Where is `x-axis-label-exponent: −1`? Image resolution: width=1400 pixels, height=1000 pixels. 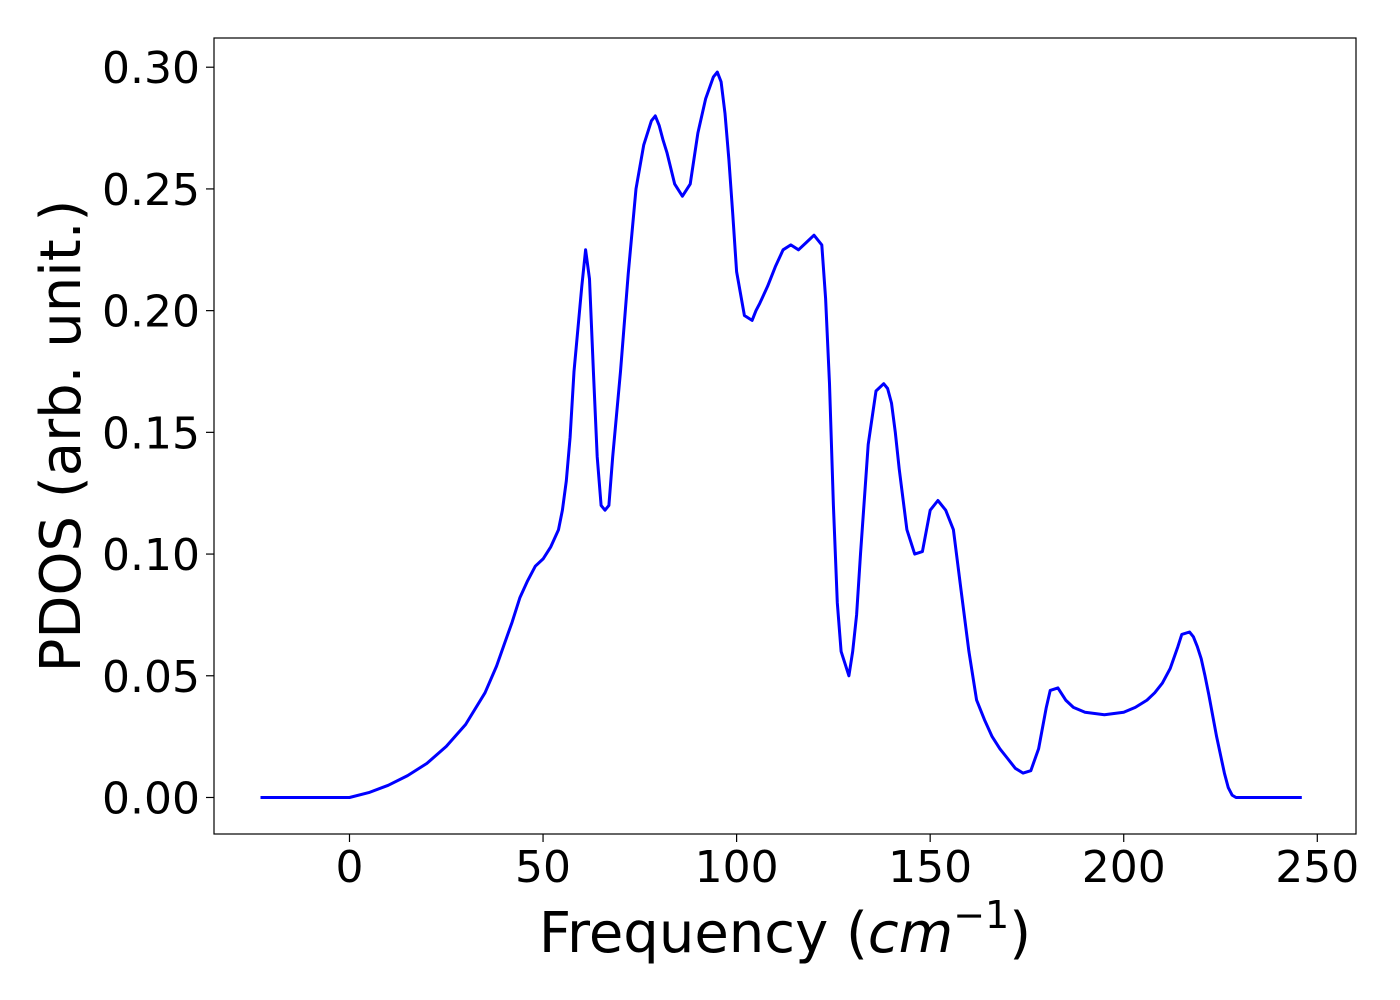
x-axis-label-exponent: −1 is located at coordinates (981, 915).